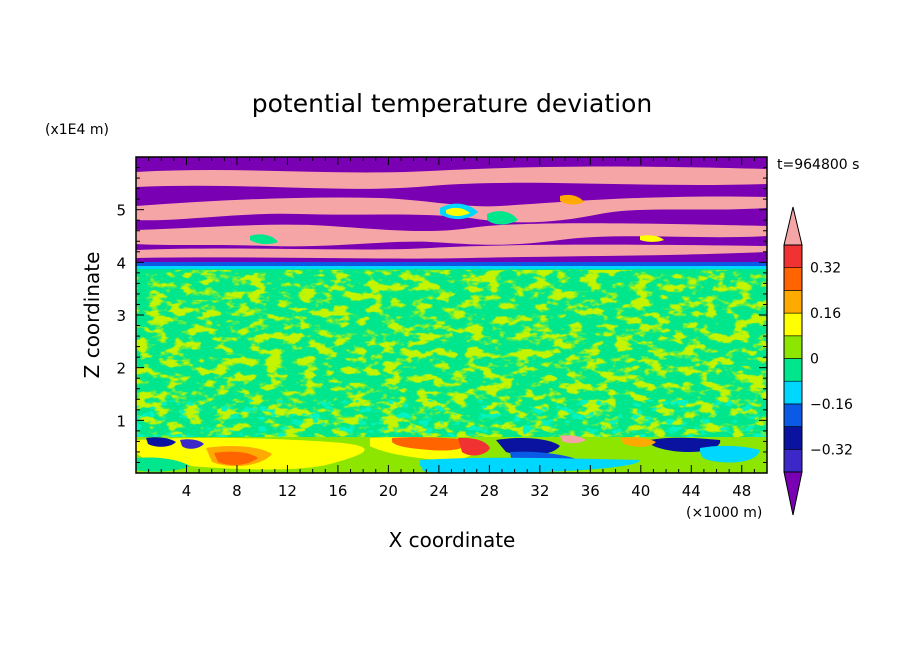 The image size is (904, 654). Describe the element at coordinates (388, 491) in the screenshot. I see `x-tick-label: 20` at that location.